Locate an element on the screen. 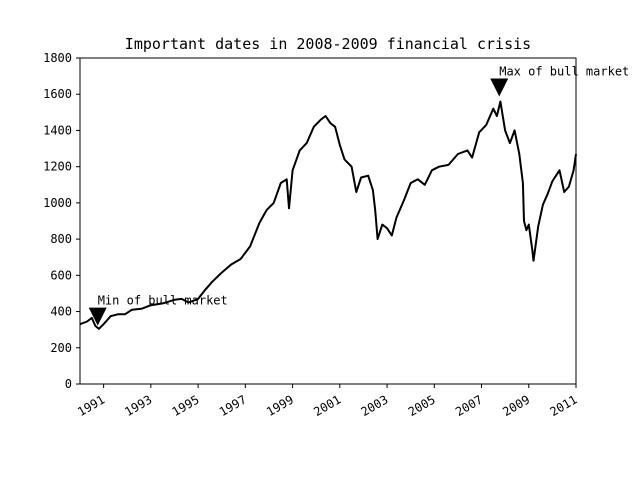 The image size is (640, 480). y-tick-label: 600 is located at coordinates (61, 275).